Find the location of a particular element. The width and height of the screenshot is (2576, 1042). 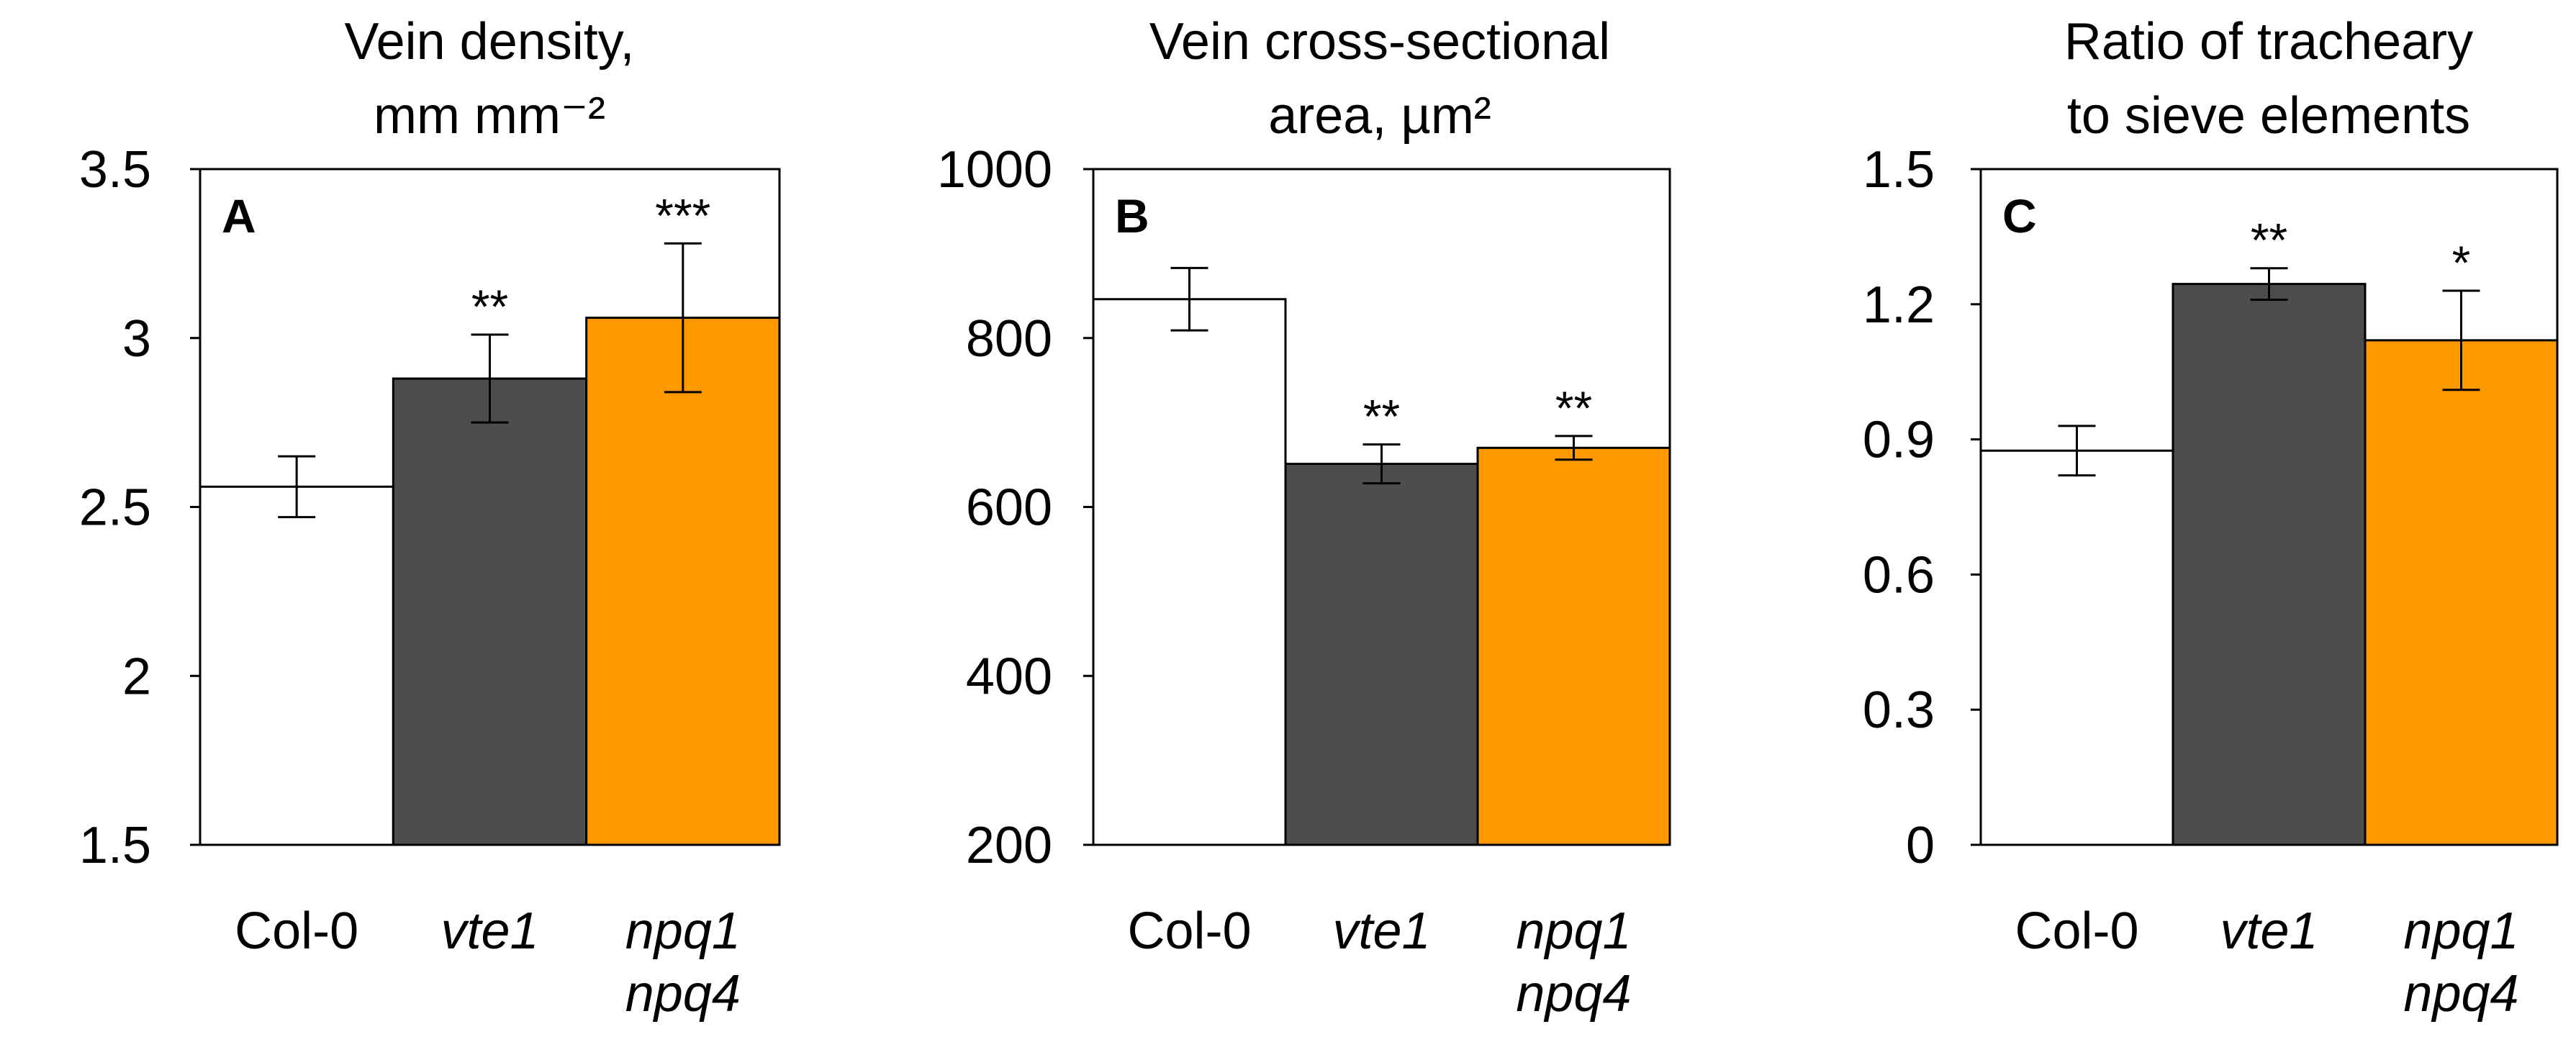

y-tick-label: 200 is located at coordinates (1009, 845).